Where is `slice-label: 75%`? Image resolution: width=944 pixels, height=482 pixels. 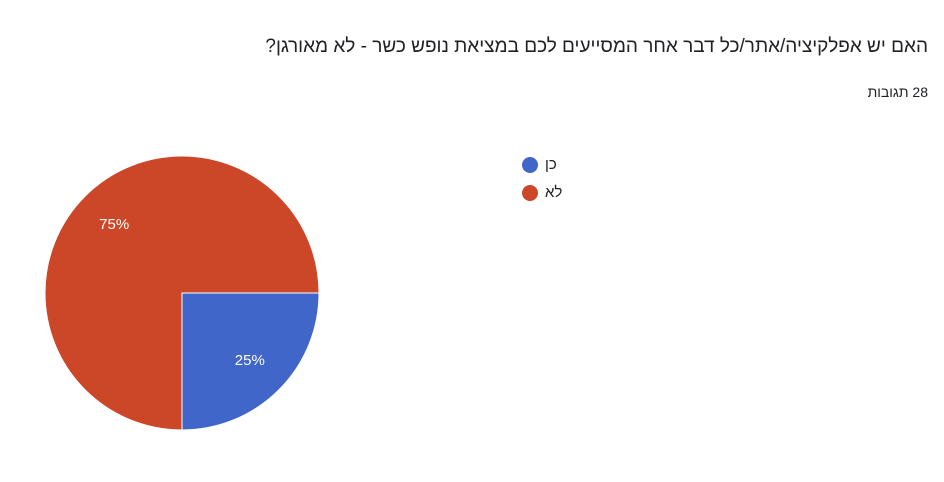 slice-label: 75% is located at coordinates (114, 224).